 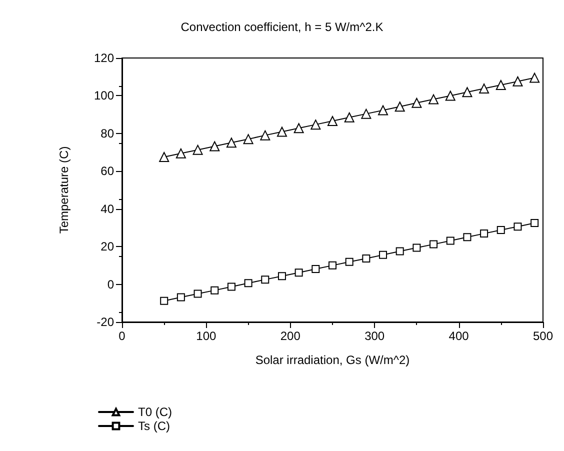 I want to click on x-tick-label: 400, so click(x=459, y=336).